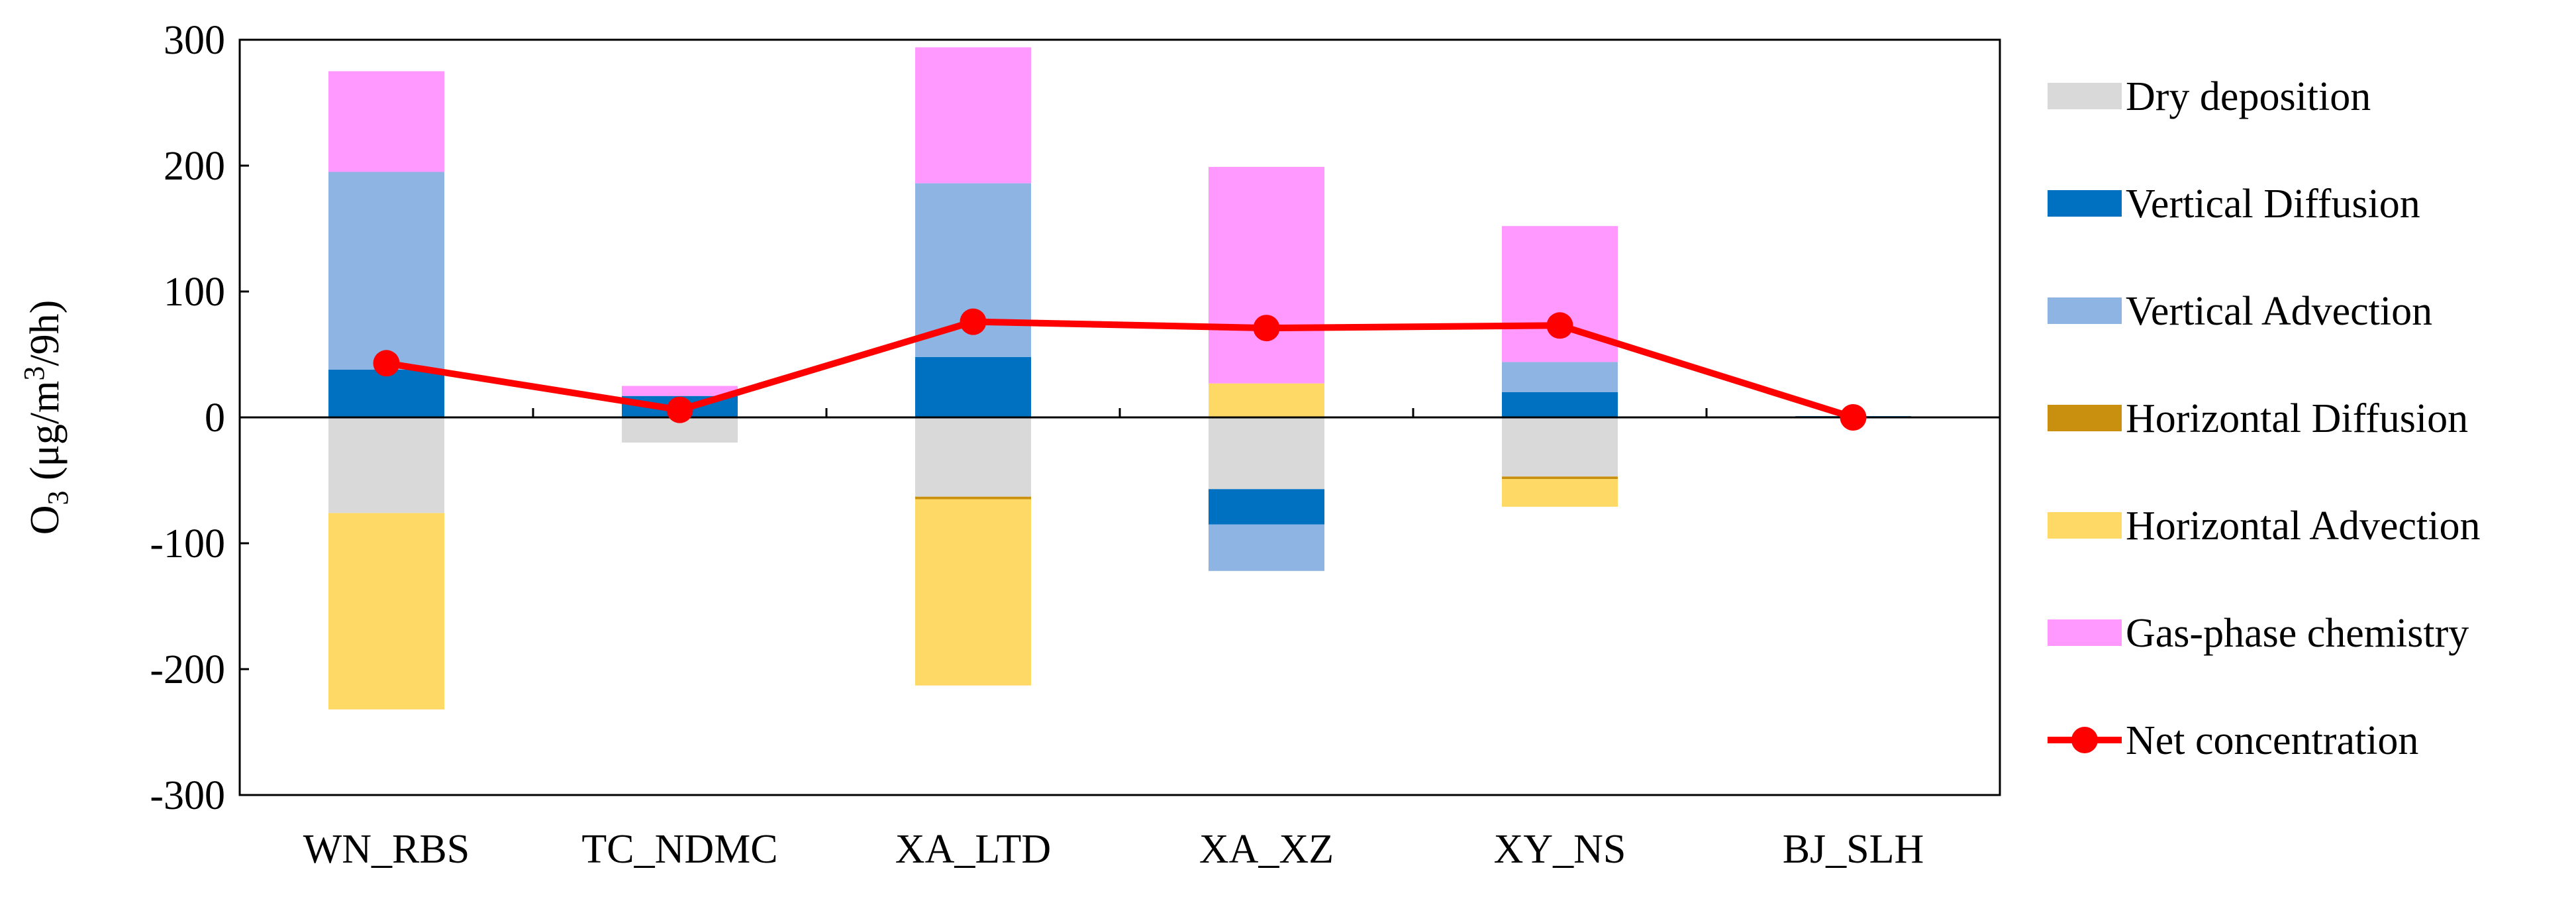 The width and height of the screenshot is (2576, 903). I want to click on net-line-path, so click(1119, 370).